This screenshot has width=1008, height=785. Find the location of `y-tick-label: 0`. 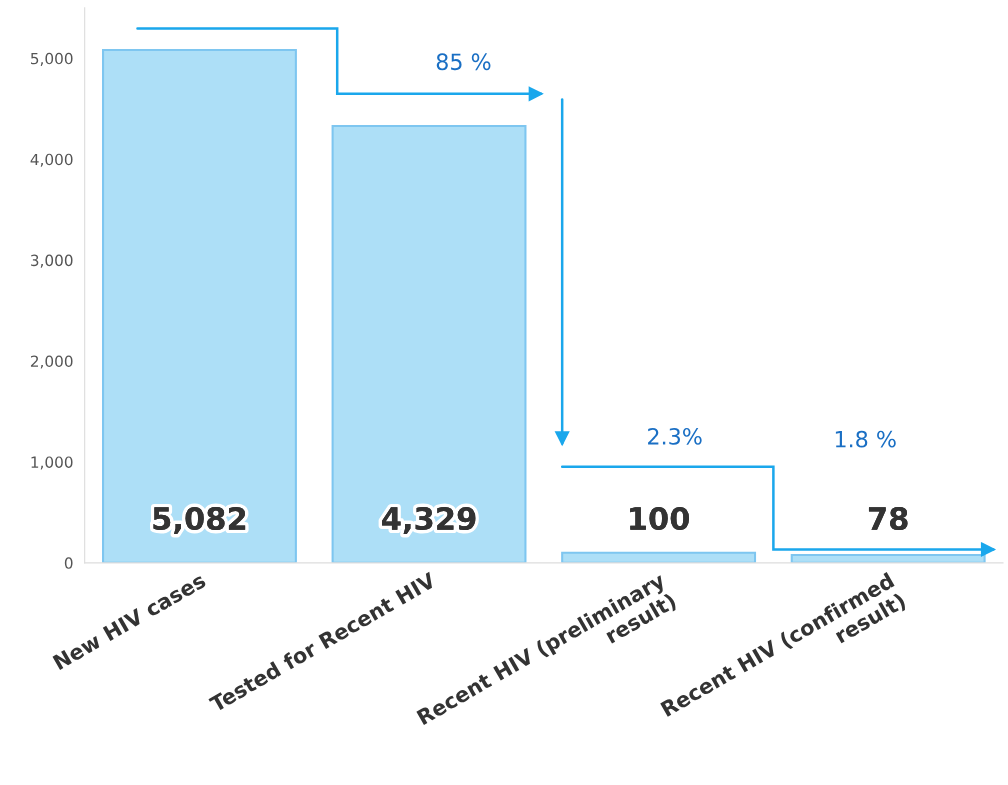

y-tick-label: 0 is located at coordinates (68, 563).